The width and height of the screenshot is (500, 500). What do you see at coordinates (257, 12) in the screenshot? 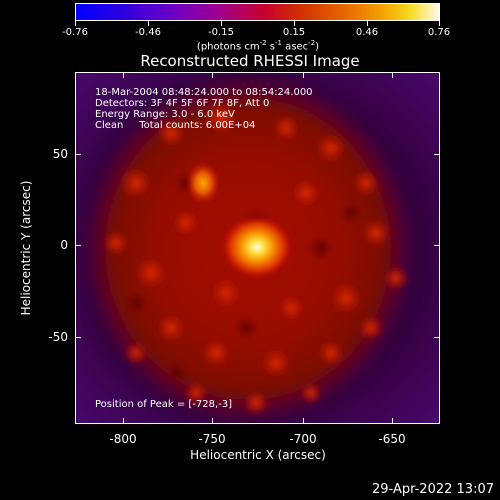
I see `colorbar` at bounding box center [257, 12].